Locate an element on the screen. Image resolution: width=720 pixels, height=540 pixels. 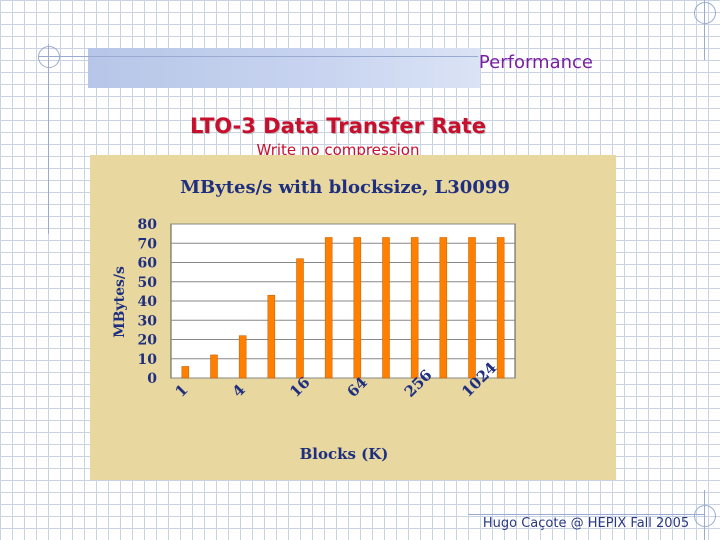
y-tick-label: 20 is located at coordinates (148, 341).